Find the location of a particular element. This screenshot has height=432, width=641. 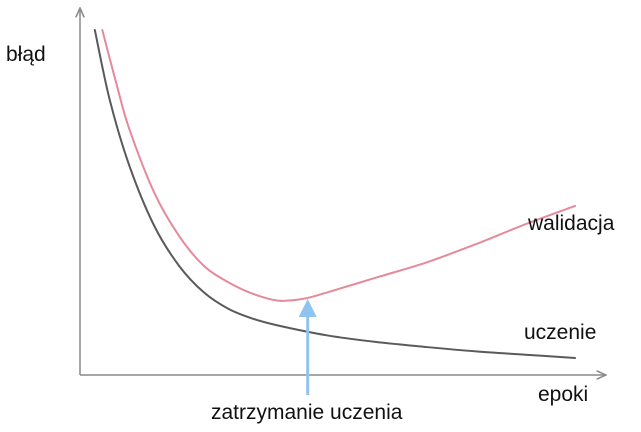

x-axis-label: epoki is located at coordinates (563, 394).